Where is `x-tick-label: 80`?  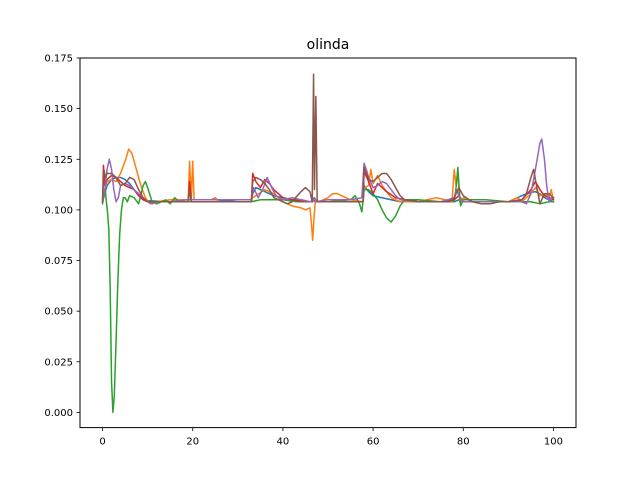 x-tick-label: 80 is located at coordinates (463, 442).